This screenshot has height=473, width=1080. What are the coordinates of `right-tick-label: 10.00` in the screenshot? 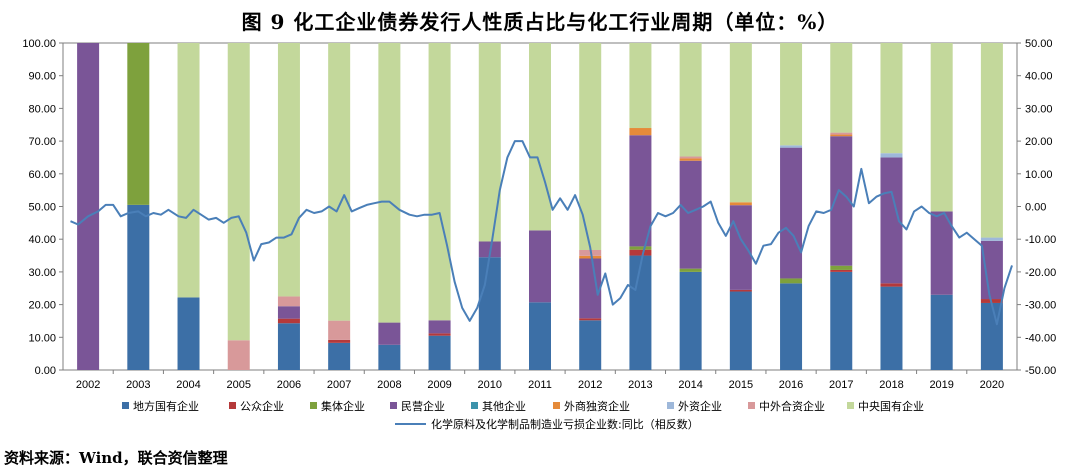 It's located at (1039, 175).